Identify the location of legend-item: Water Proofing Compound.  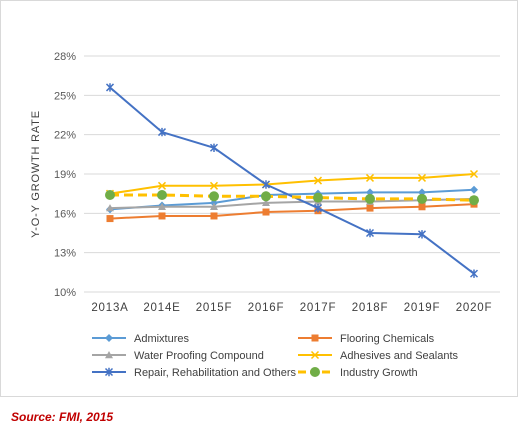
(178, 356).